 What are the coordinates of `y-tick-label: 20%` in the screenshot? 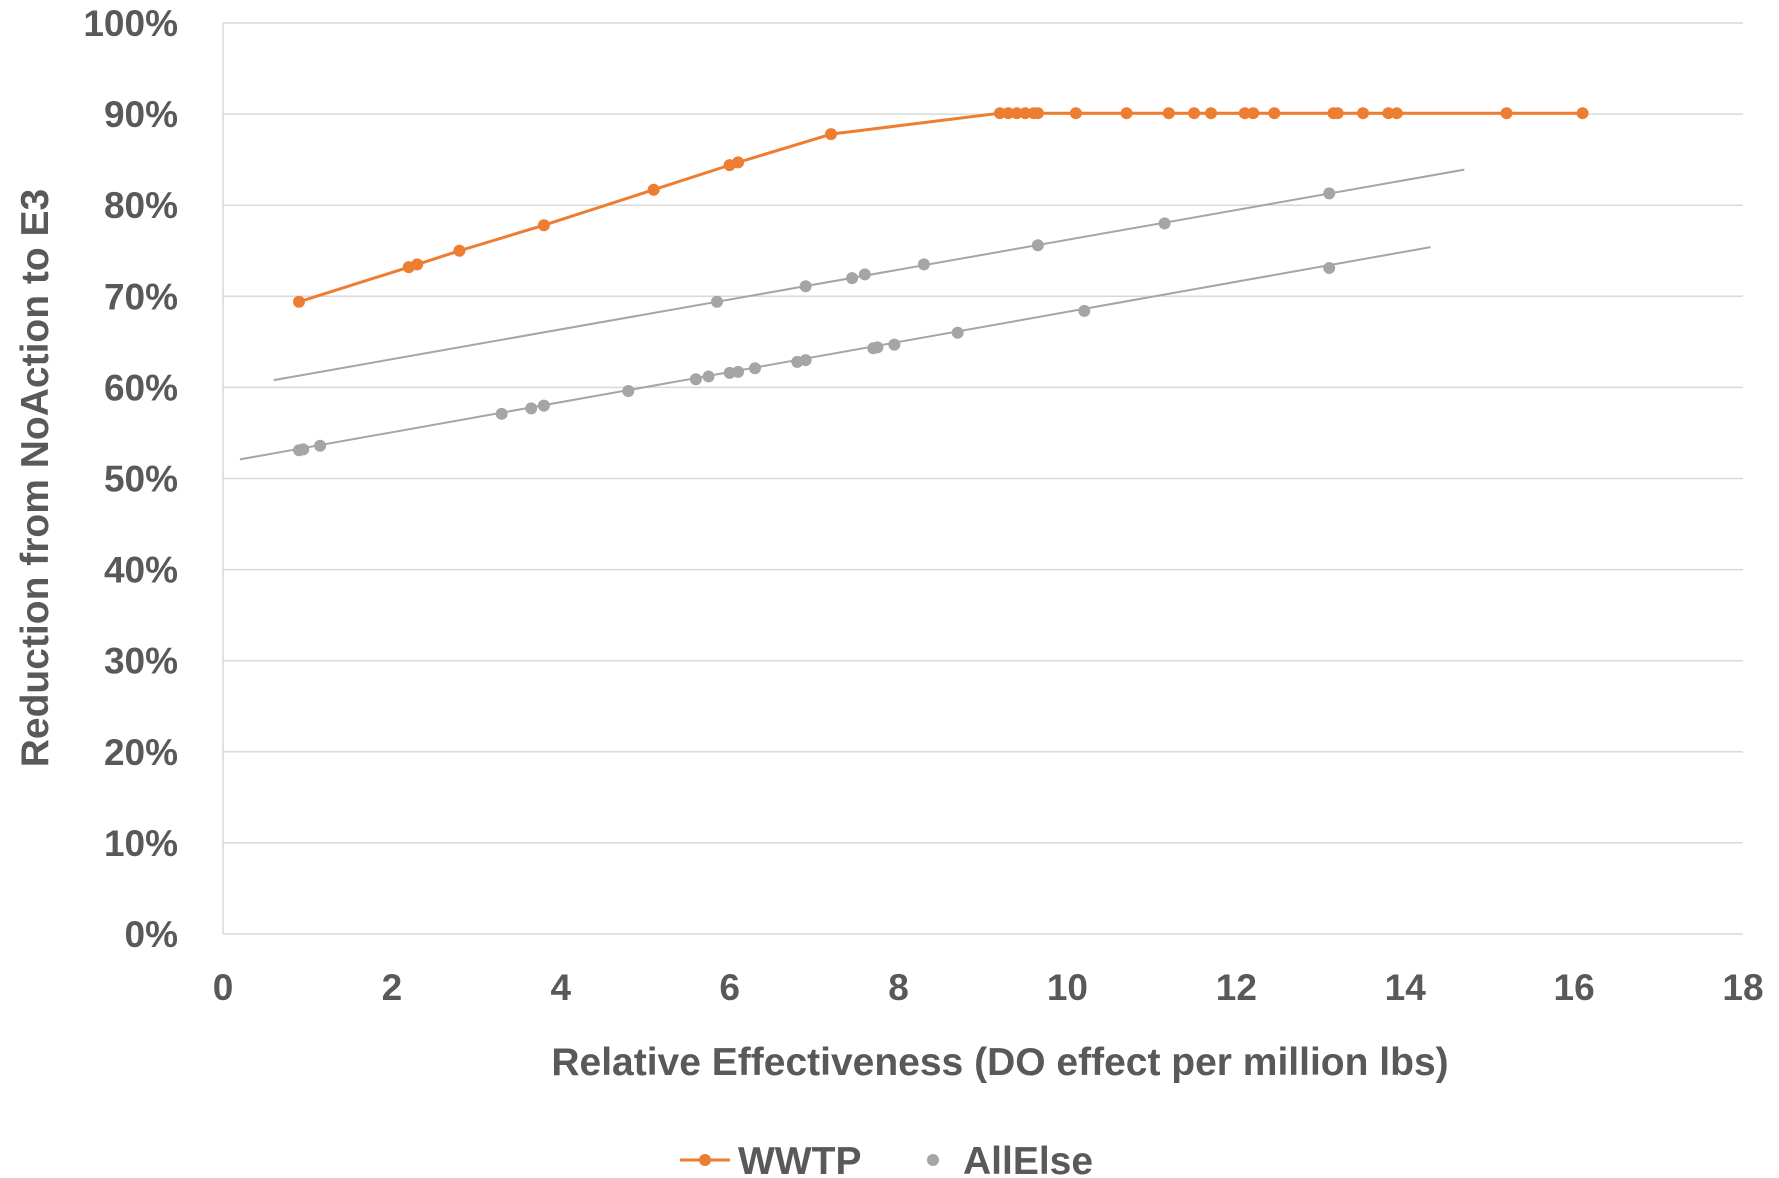 It's located at (141, 752).